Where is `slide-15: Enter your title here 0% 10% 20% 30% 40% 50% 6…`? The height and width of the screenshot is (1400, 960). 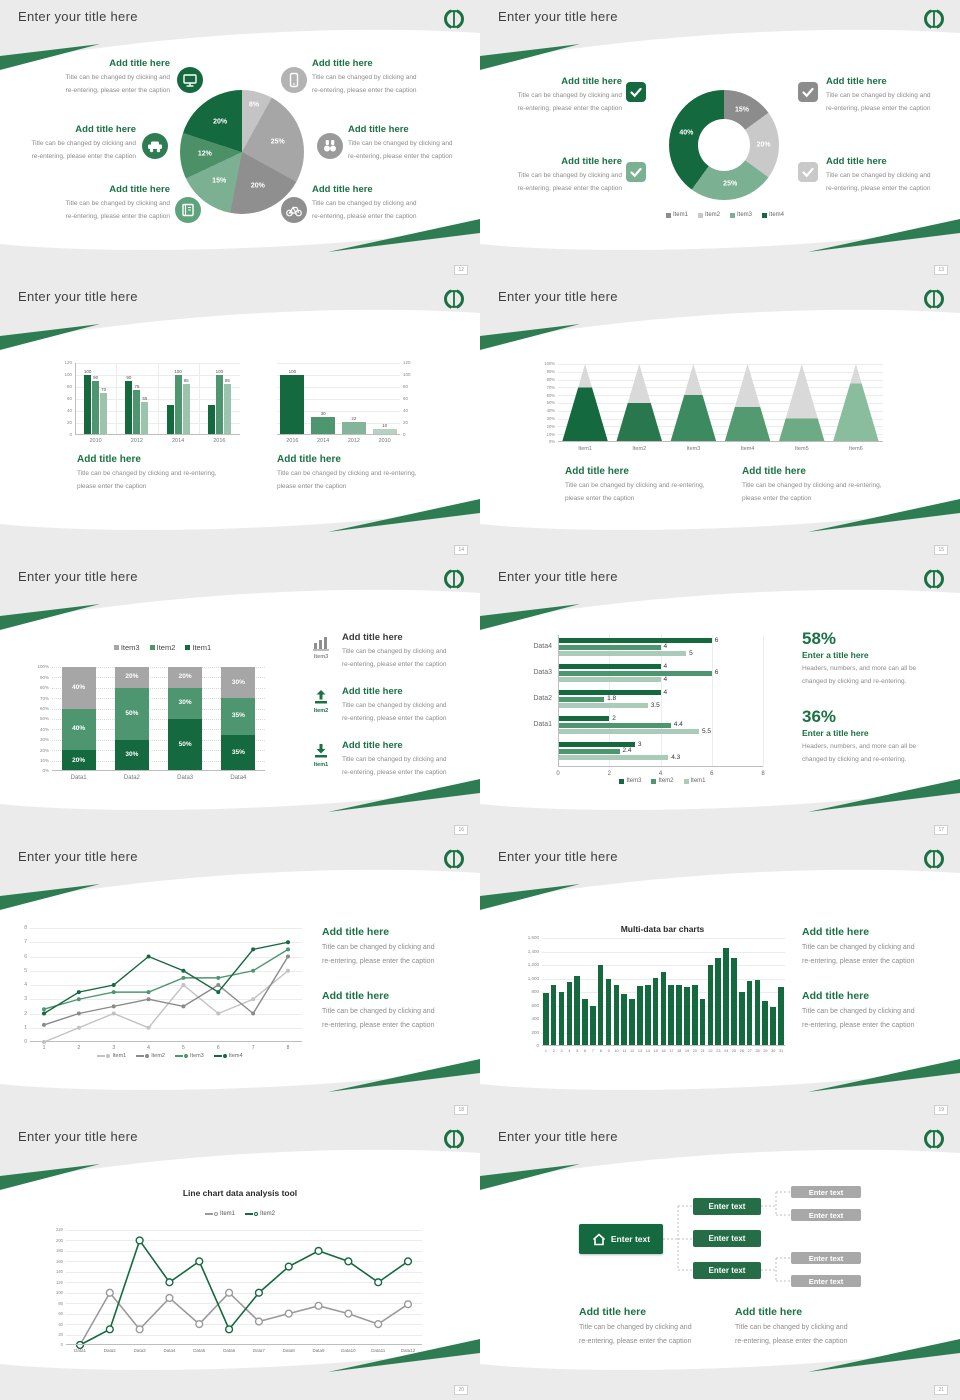 slide-15: Enter your title here 0% 10% 20% 30% 40% 50% 6… is located at coordinates (720, 420).